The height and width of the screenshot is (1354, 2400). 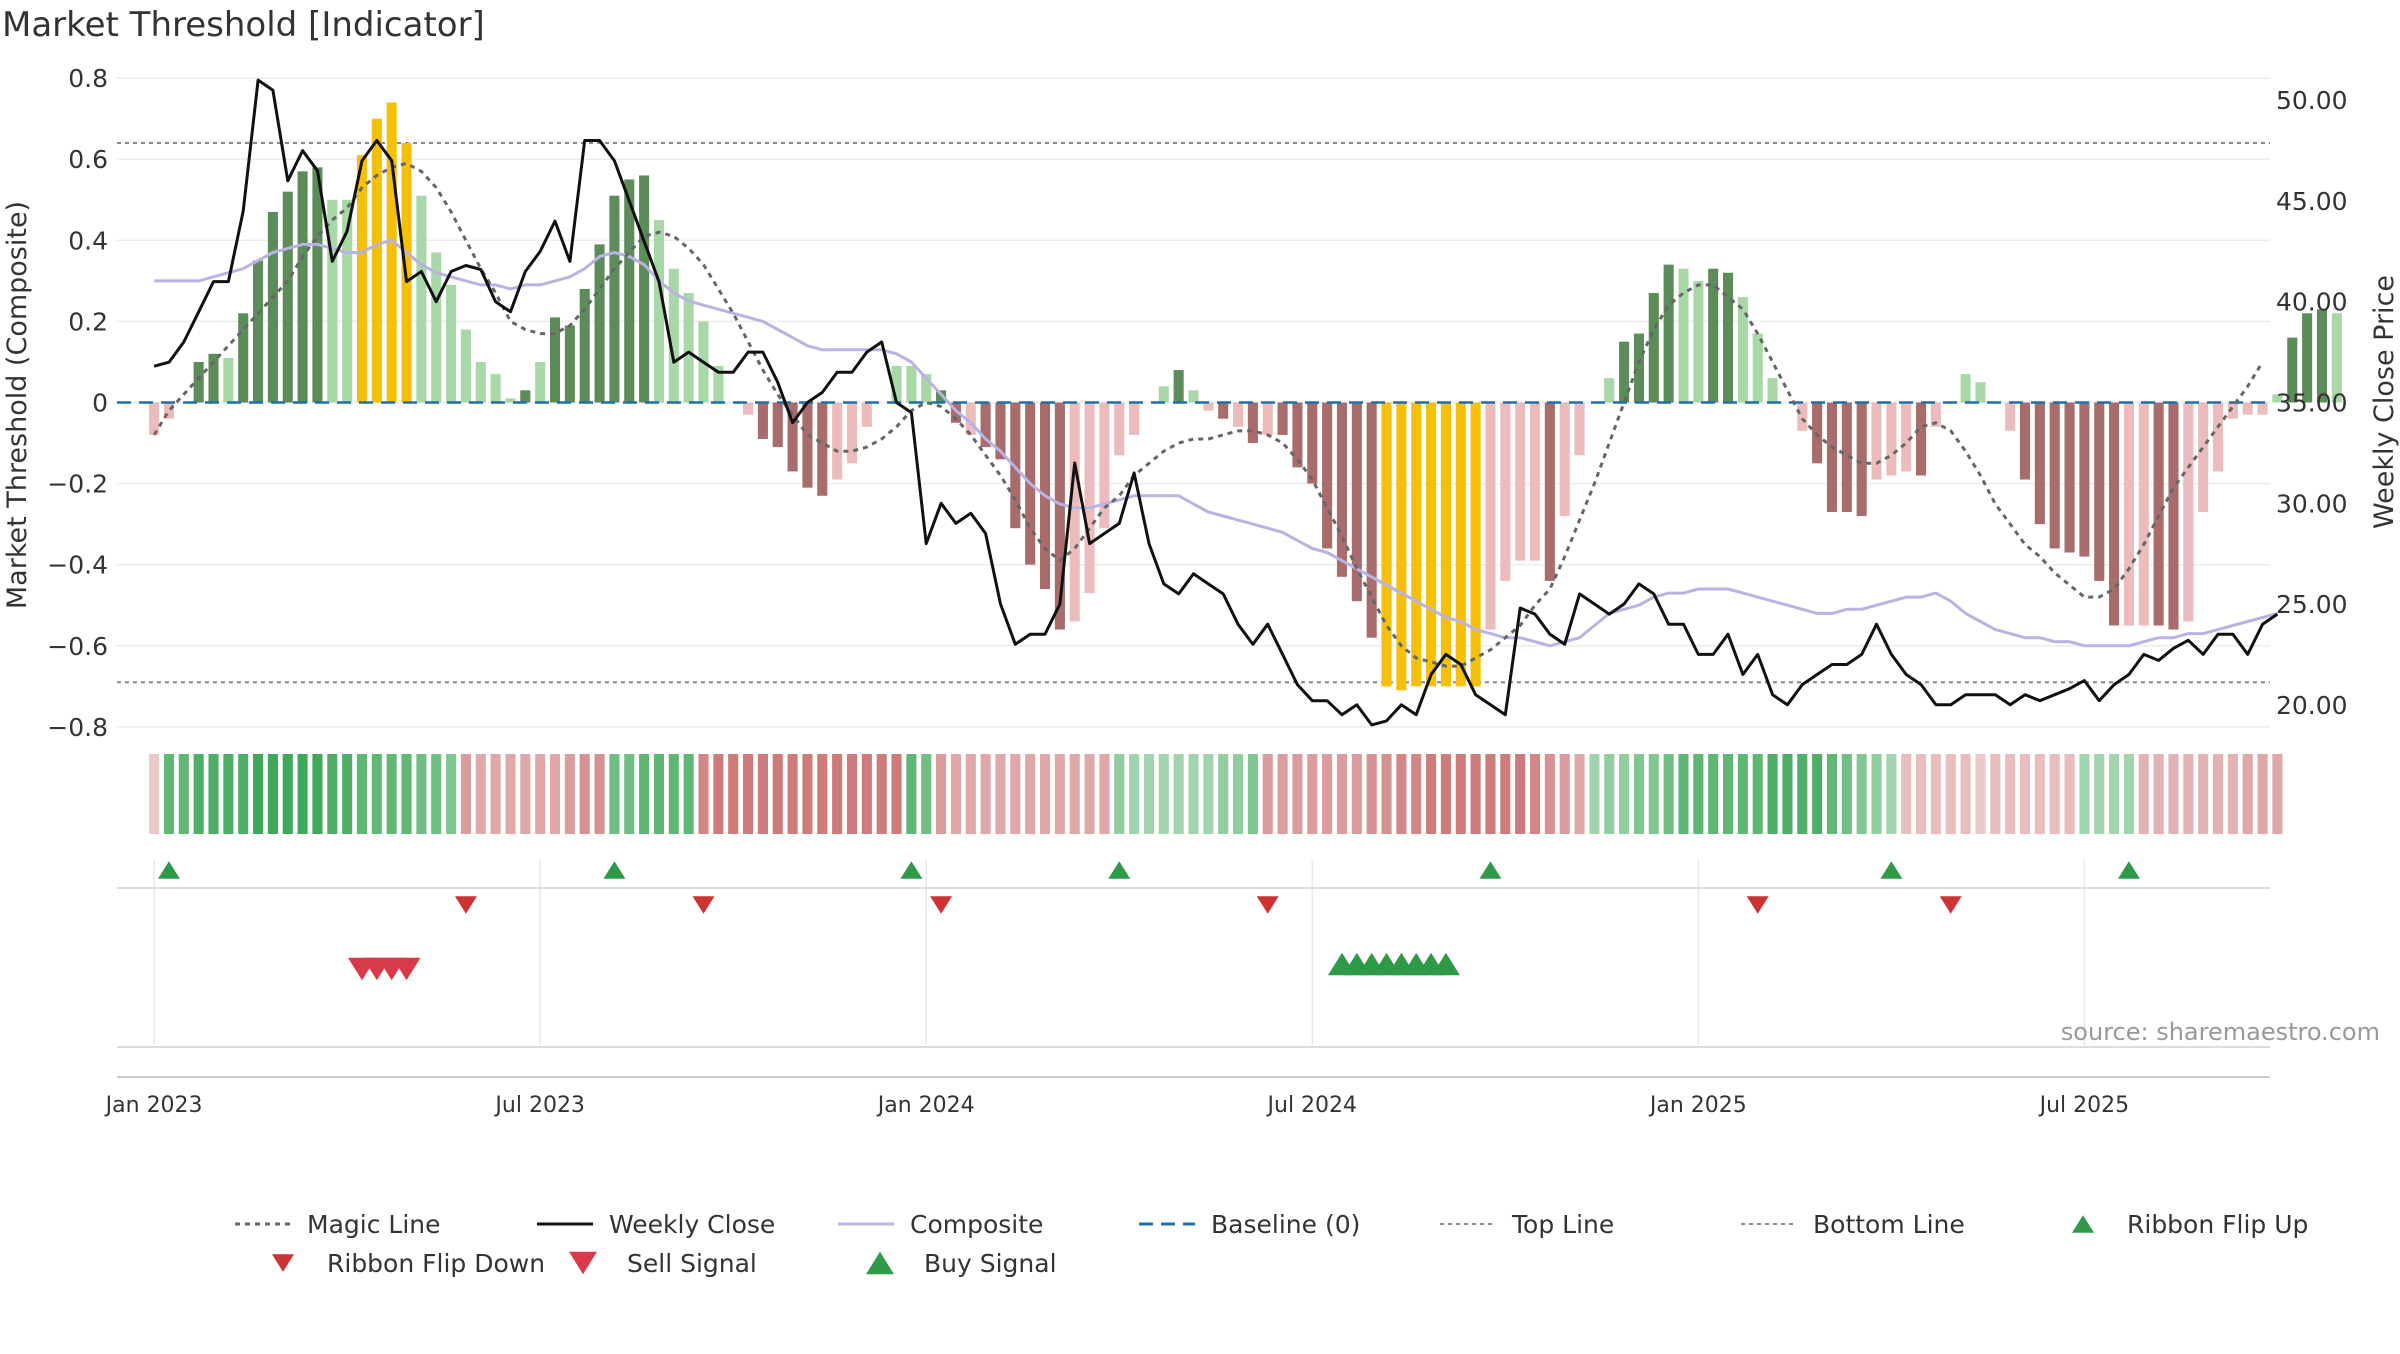 What do you see at coordinates (703, 905) in the screenshot?
I see `ribbon-flip-down-marker` at bounding box center [703, 905].